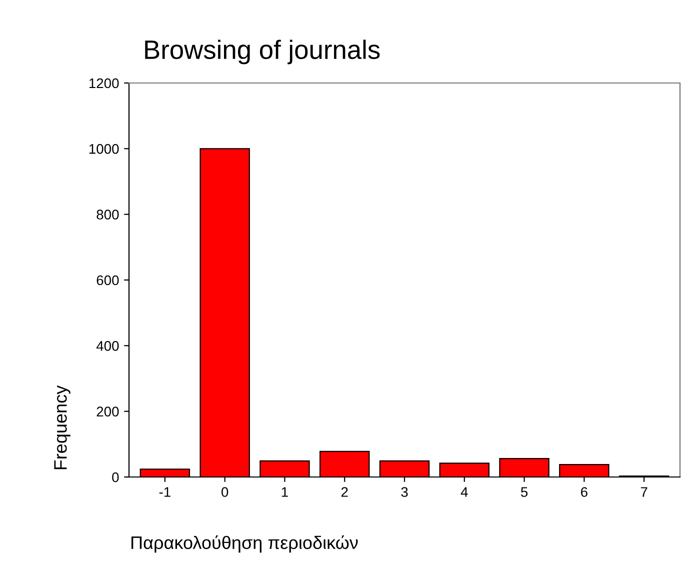  What do you see at coordinates (644, 492) in the screenshot?
I see `x-tick-label: 7` at bounding box center [644, 492].